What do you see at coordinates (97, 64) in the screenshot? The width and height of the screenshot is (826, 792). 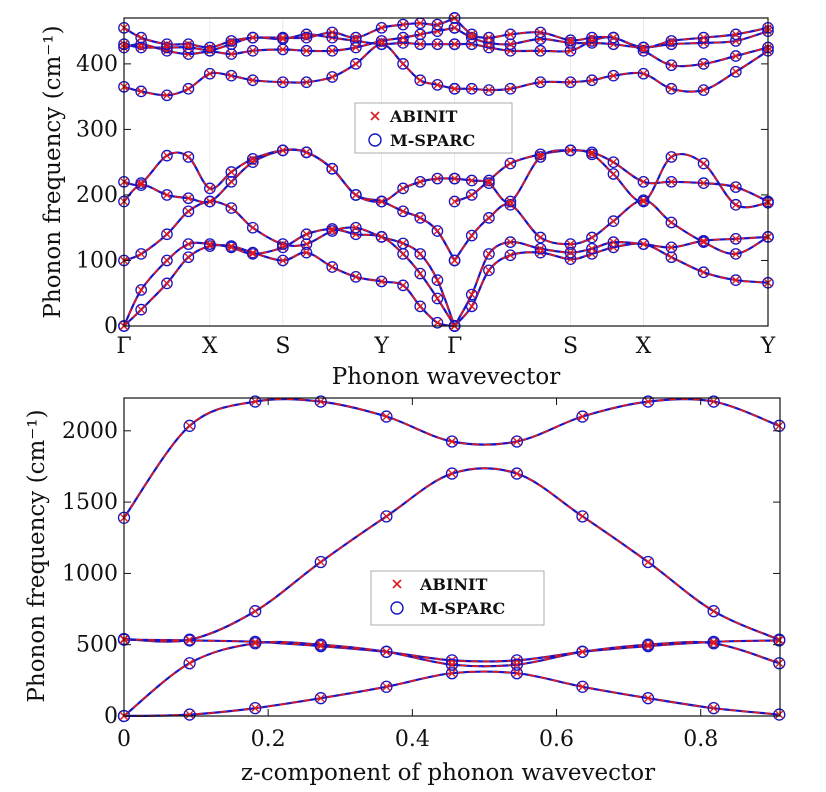 I see `y-tick-label: 400` at bounding box center [97, 64].